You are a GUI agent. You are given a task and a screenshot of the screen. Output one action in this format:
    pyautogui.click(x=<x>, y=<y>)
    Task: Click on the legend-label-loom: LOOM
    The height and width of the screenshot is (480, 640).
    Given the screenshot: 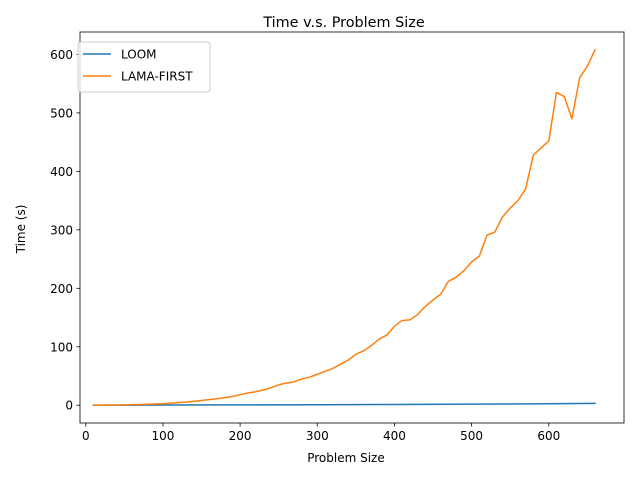 What is the action you would take?
    pyautogui.click(x=139, y=55)
    